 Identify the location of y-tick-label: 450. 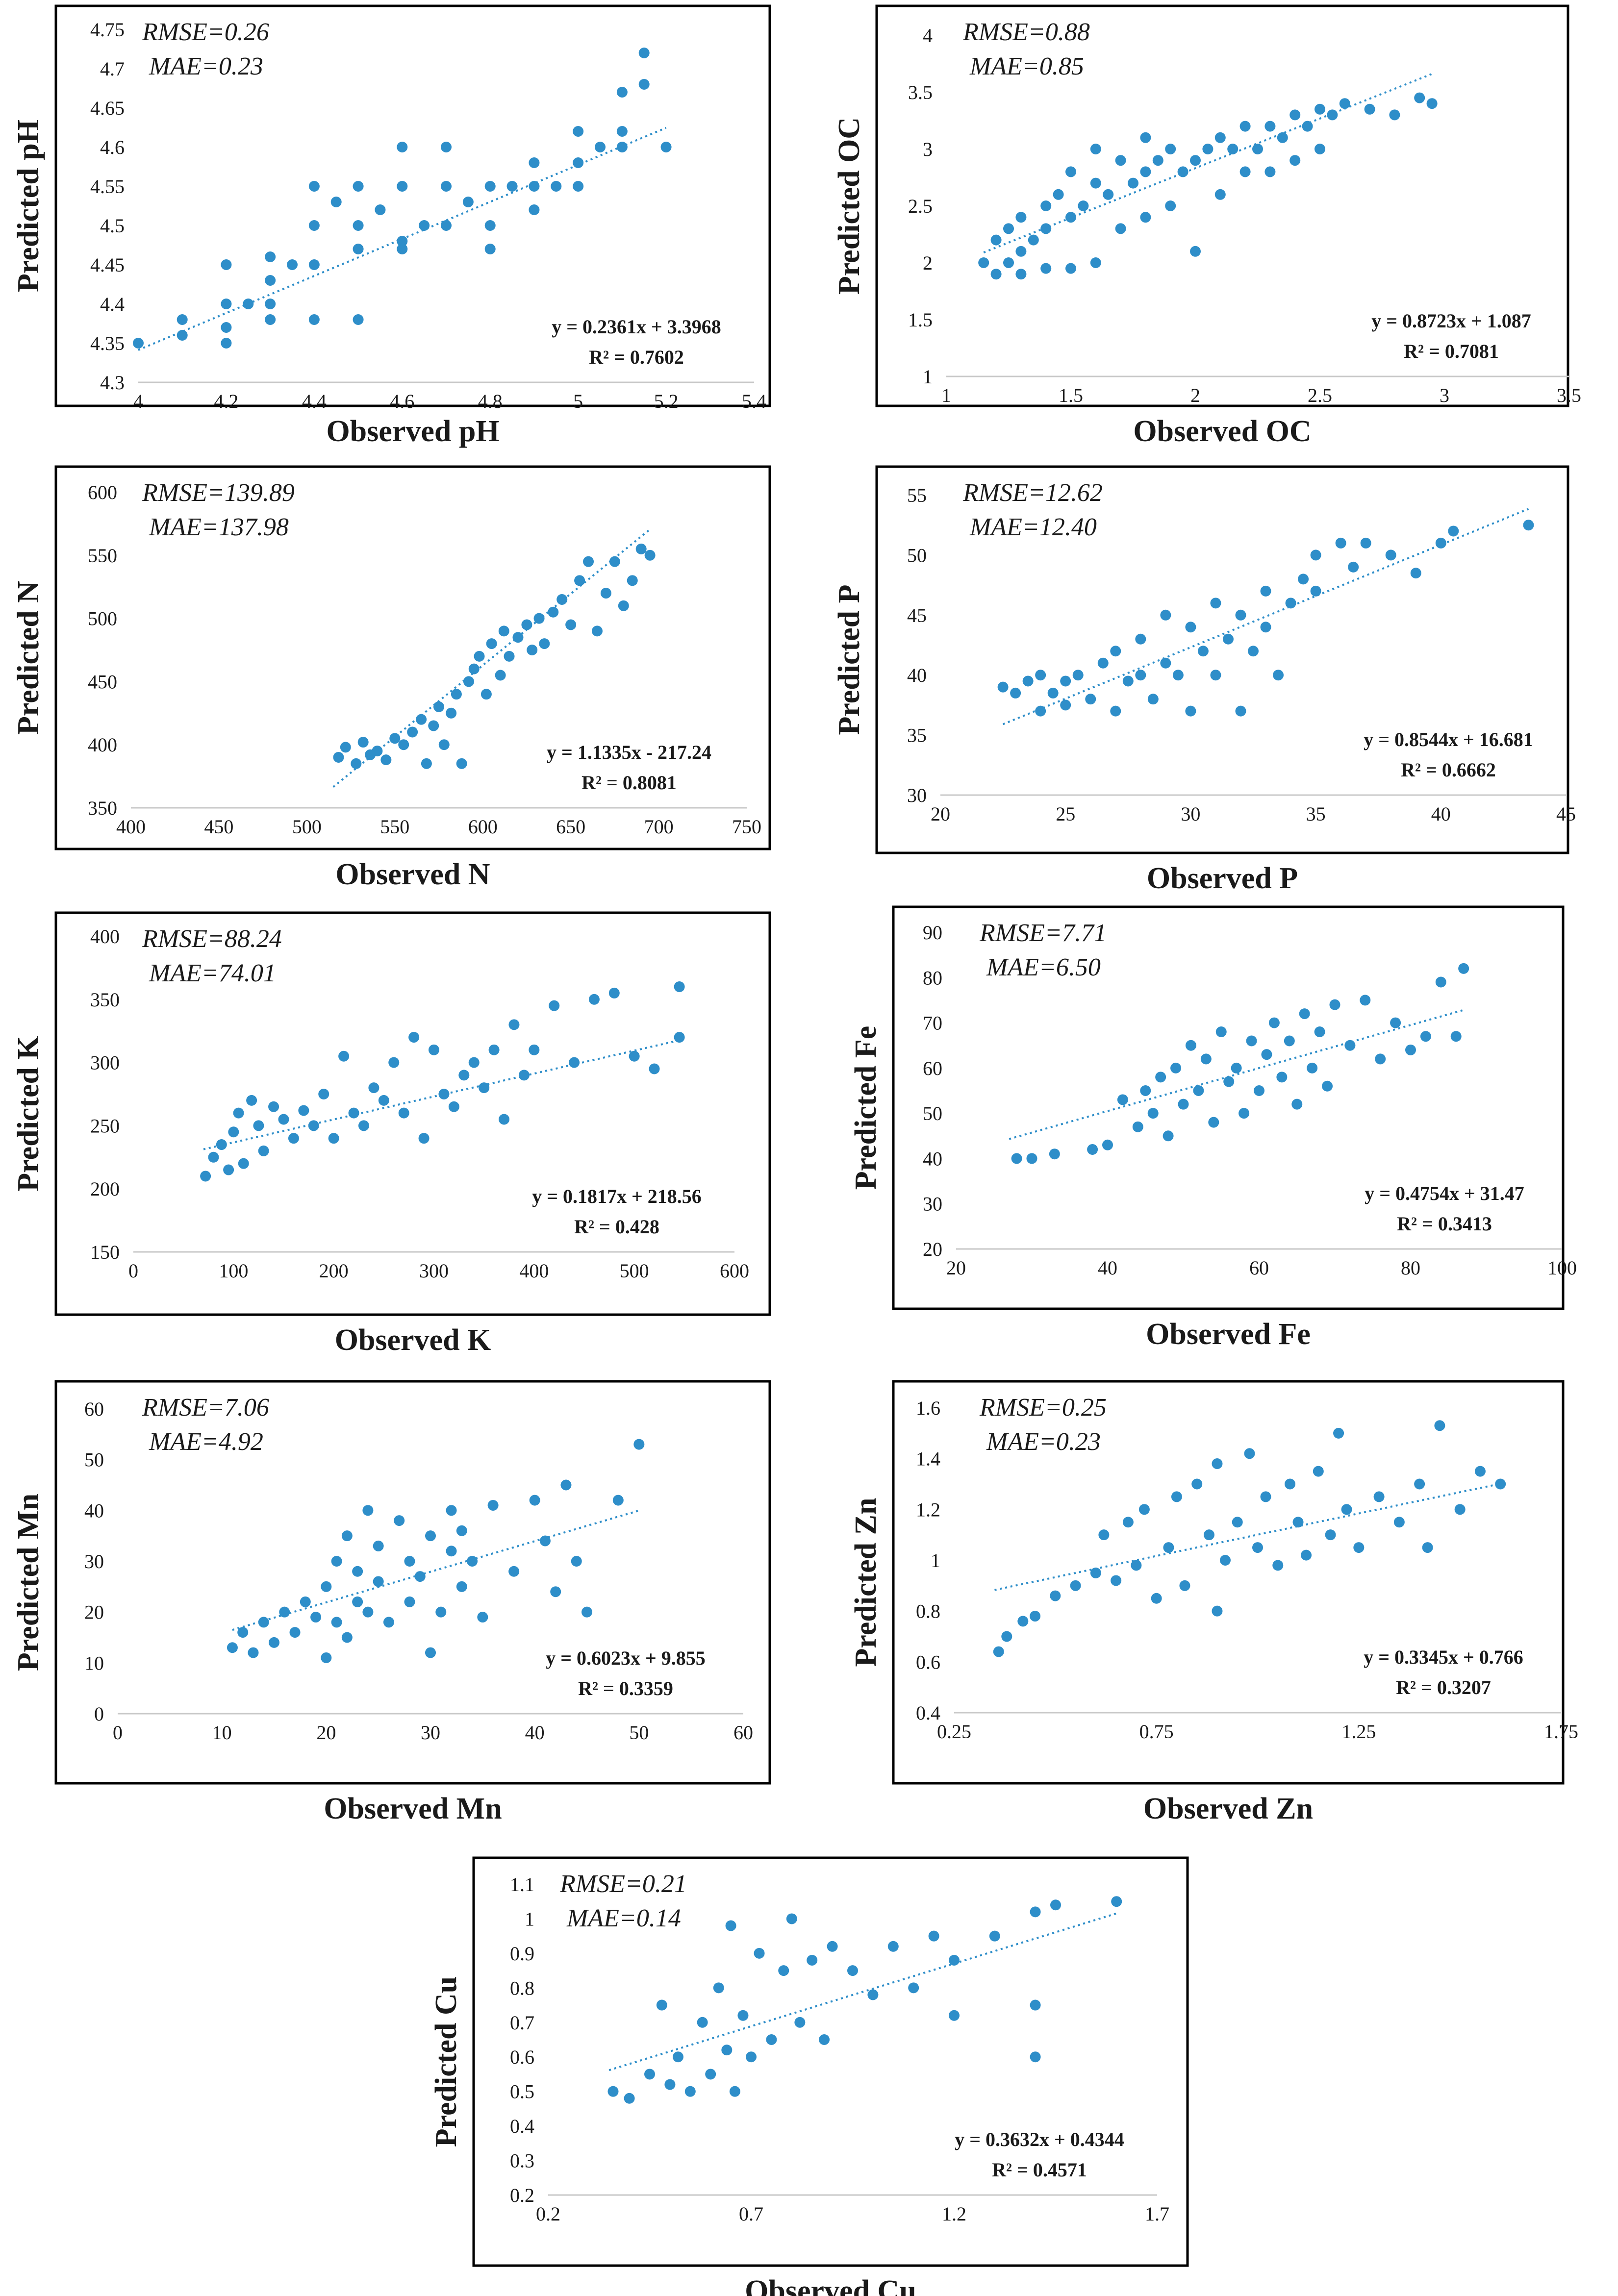
(103, 682).